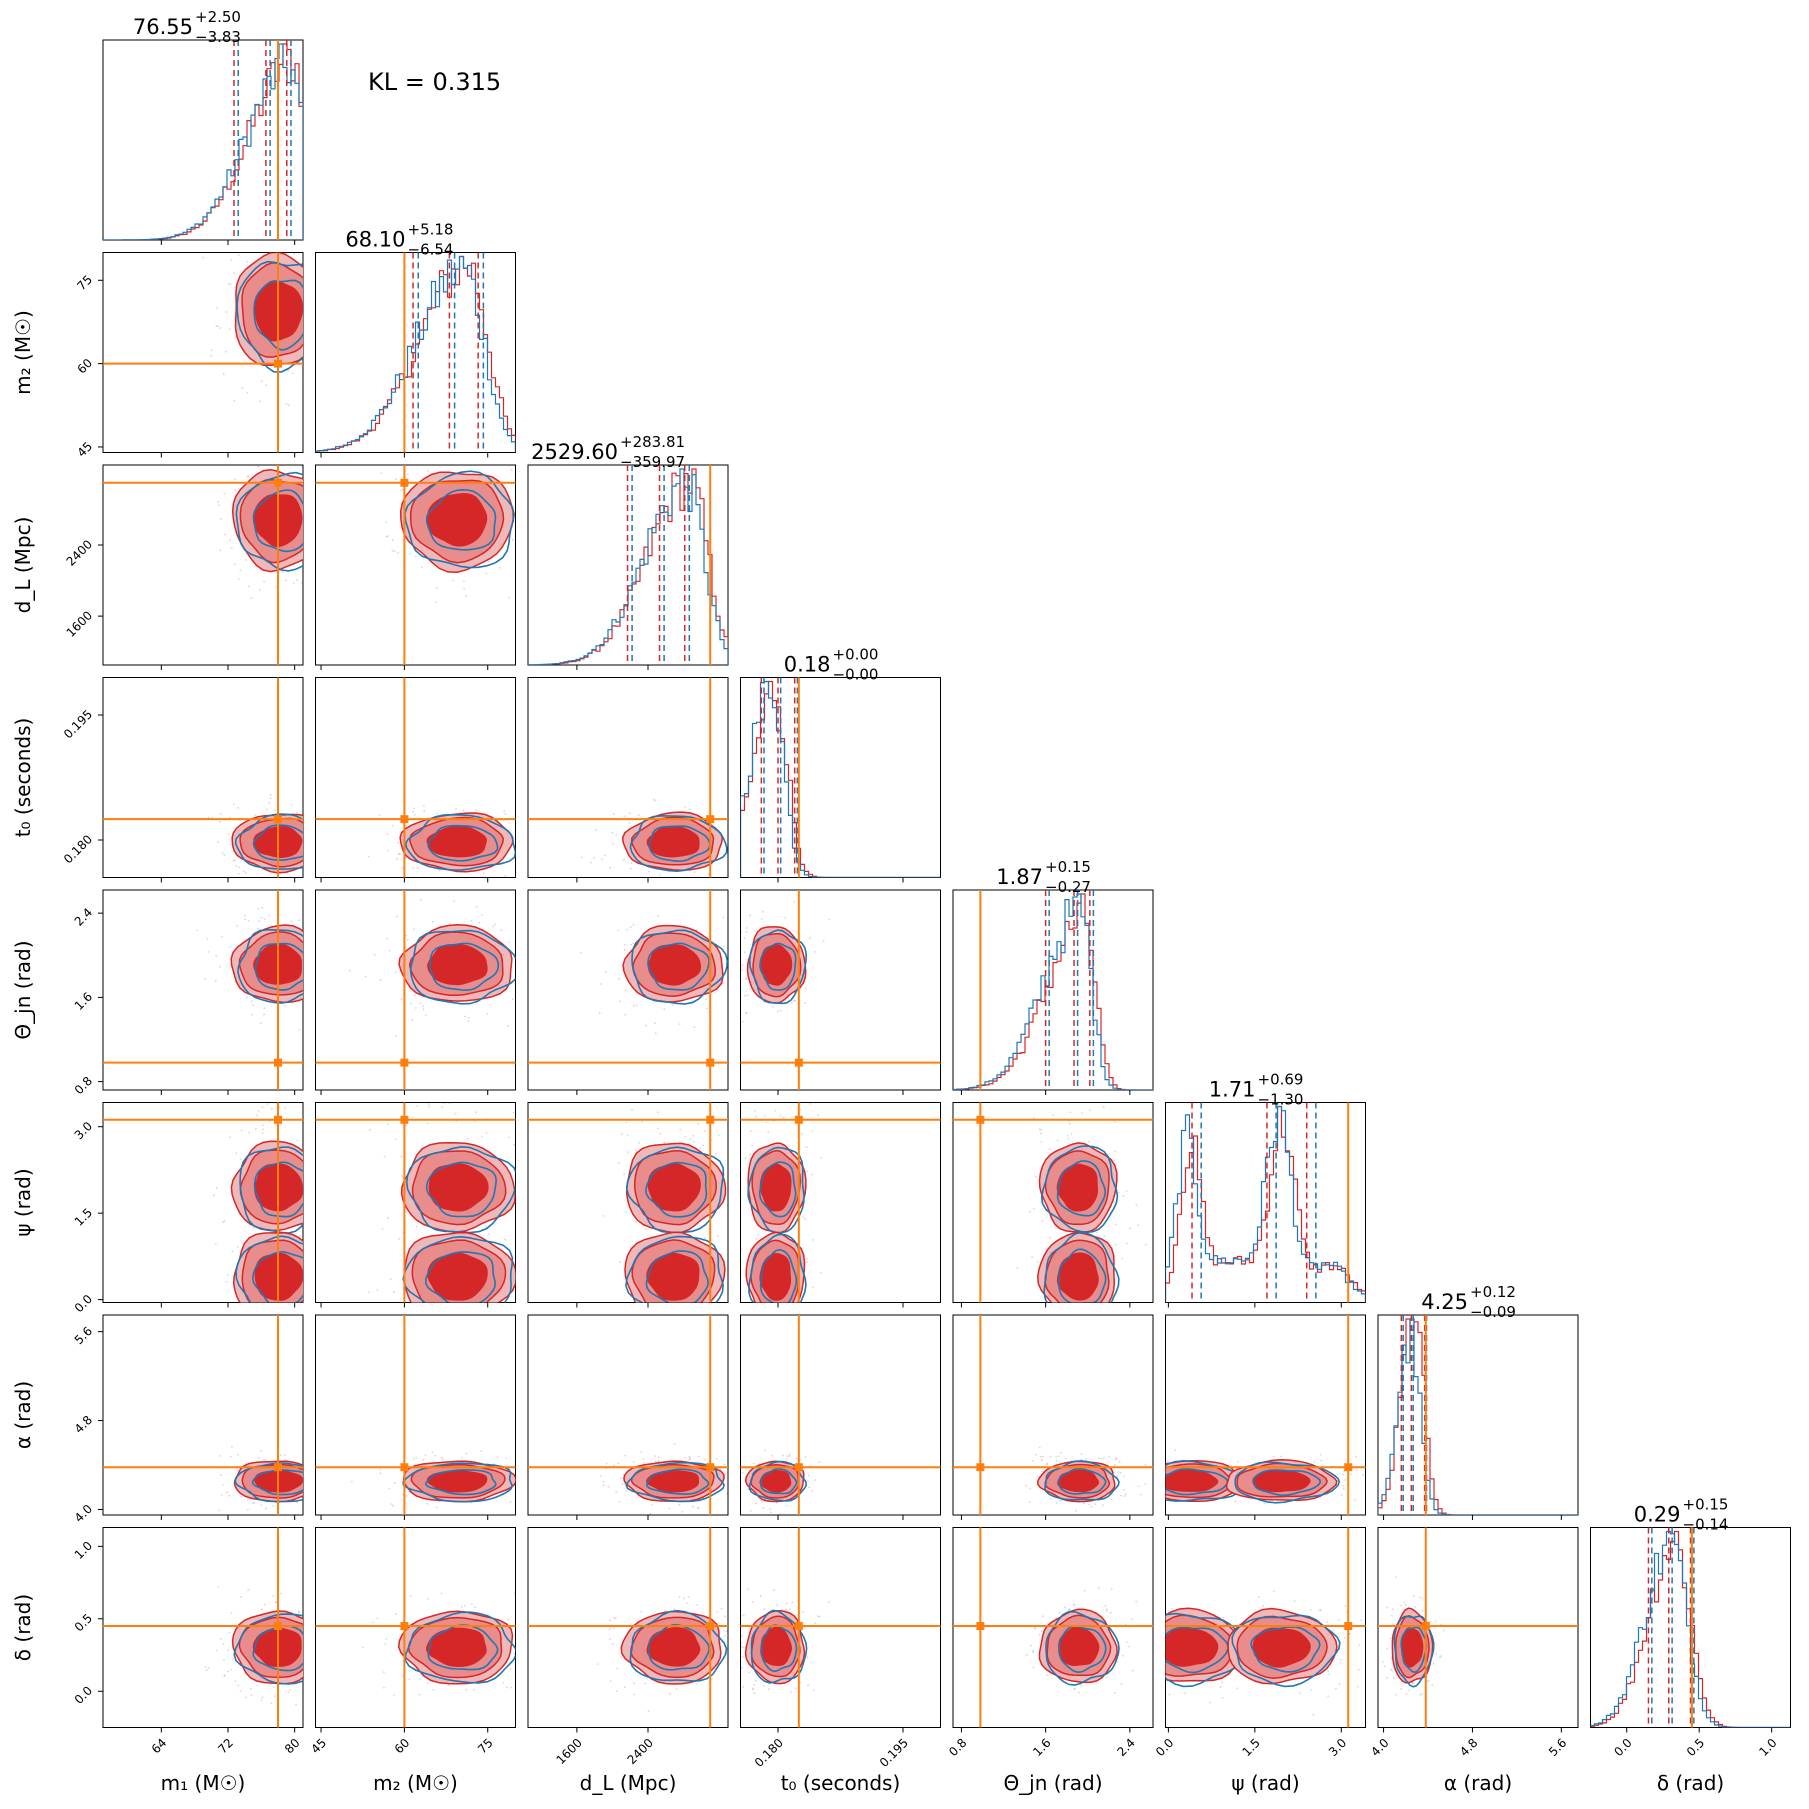  I want to click on ytick-label-m2: 45, so click(84, 449).